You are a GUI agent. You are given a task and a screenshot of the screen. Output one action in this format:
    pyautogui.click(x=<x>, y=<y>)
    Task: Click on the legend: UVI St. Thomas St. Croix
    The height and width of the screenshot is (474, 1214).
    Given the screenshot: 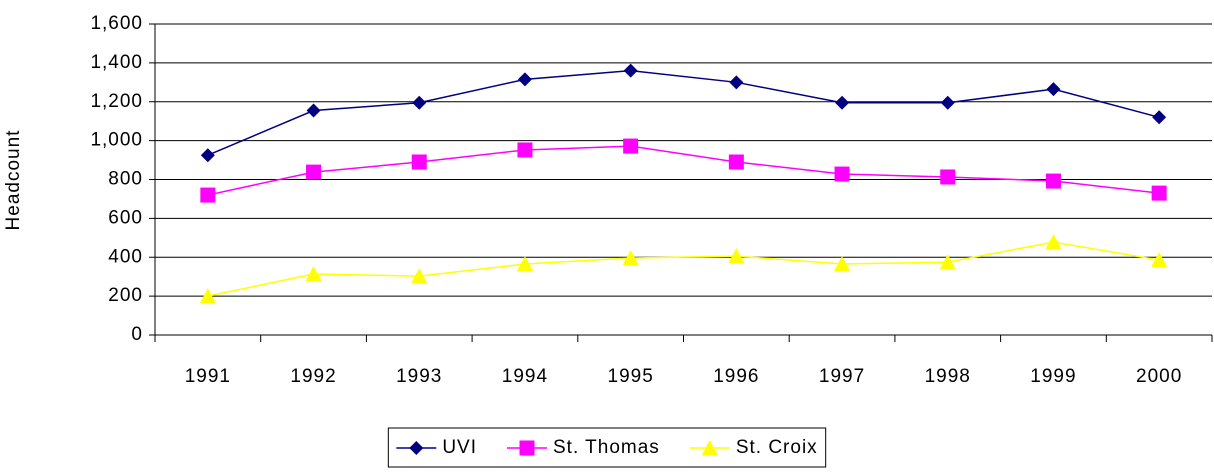 What is the action you would take?
    pyautogui.click(x=607, y=447)
    